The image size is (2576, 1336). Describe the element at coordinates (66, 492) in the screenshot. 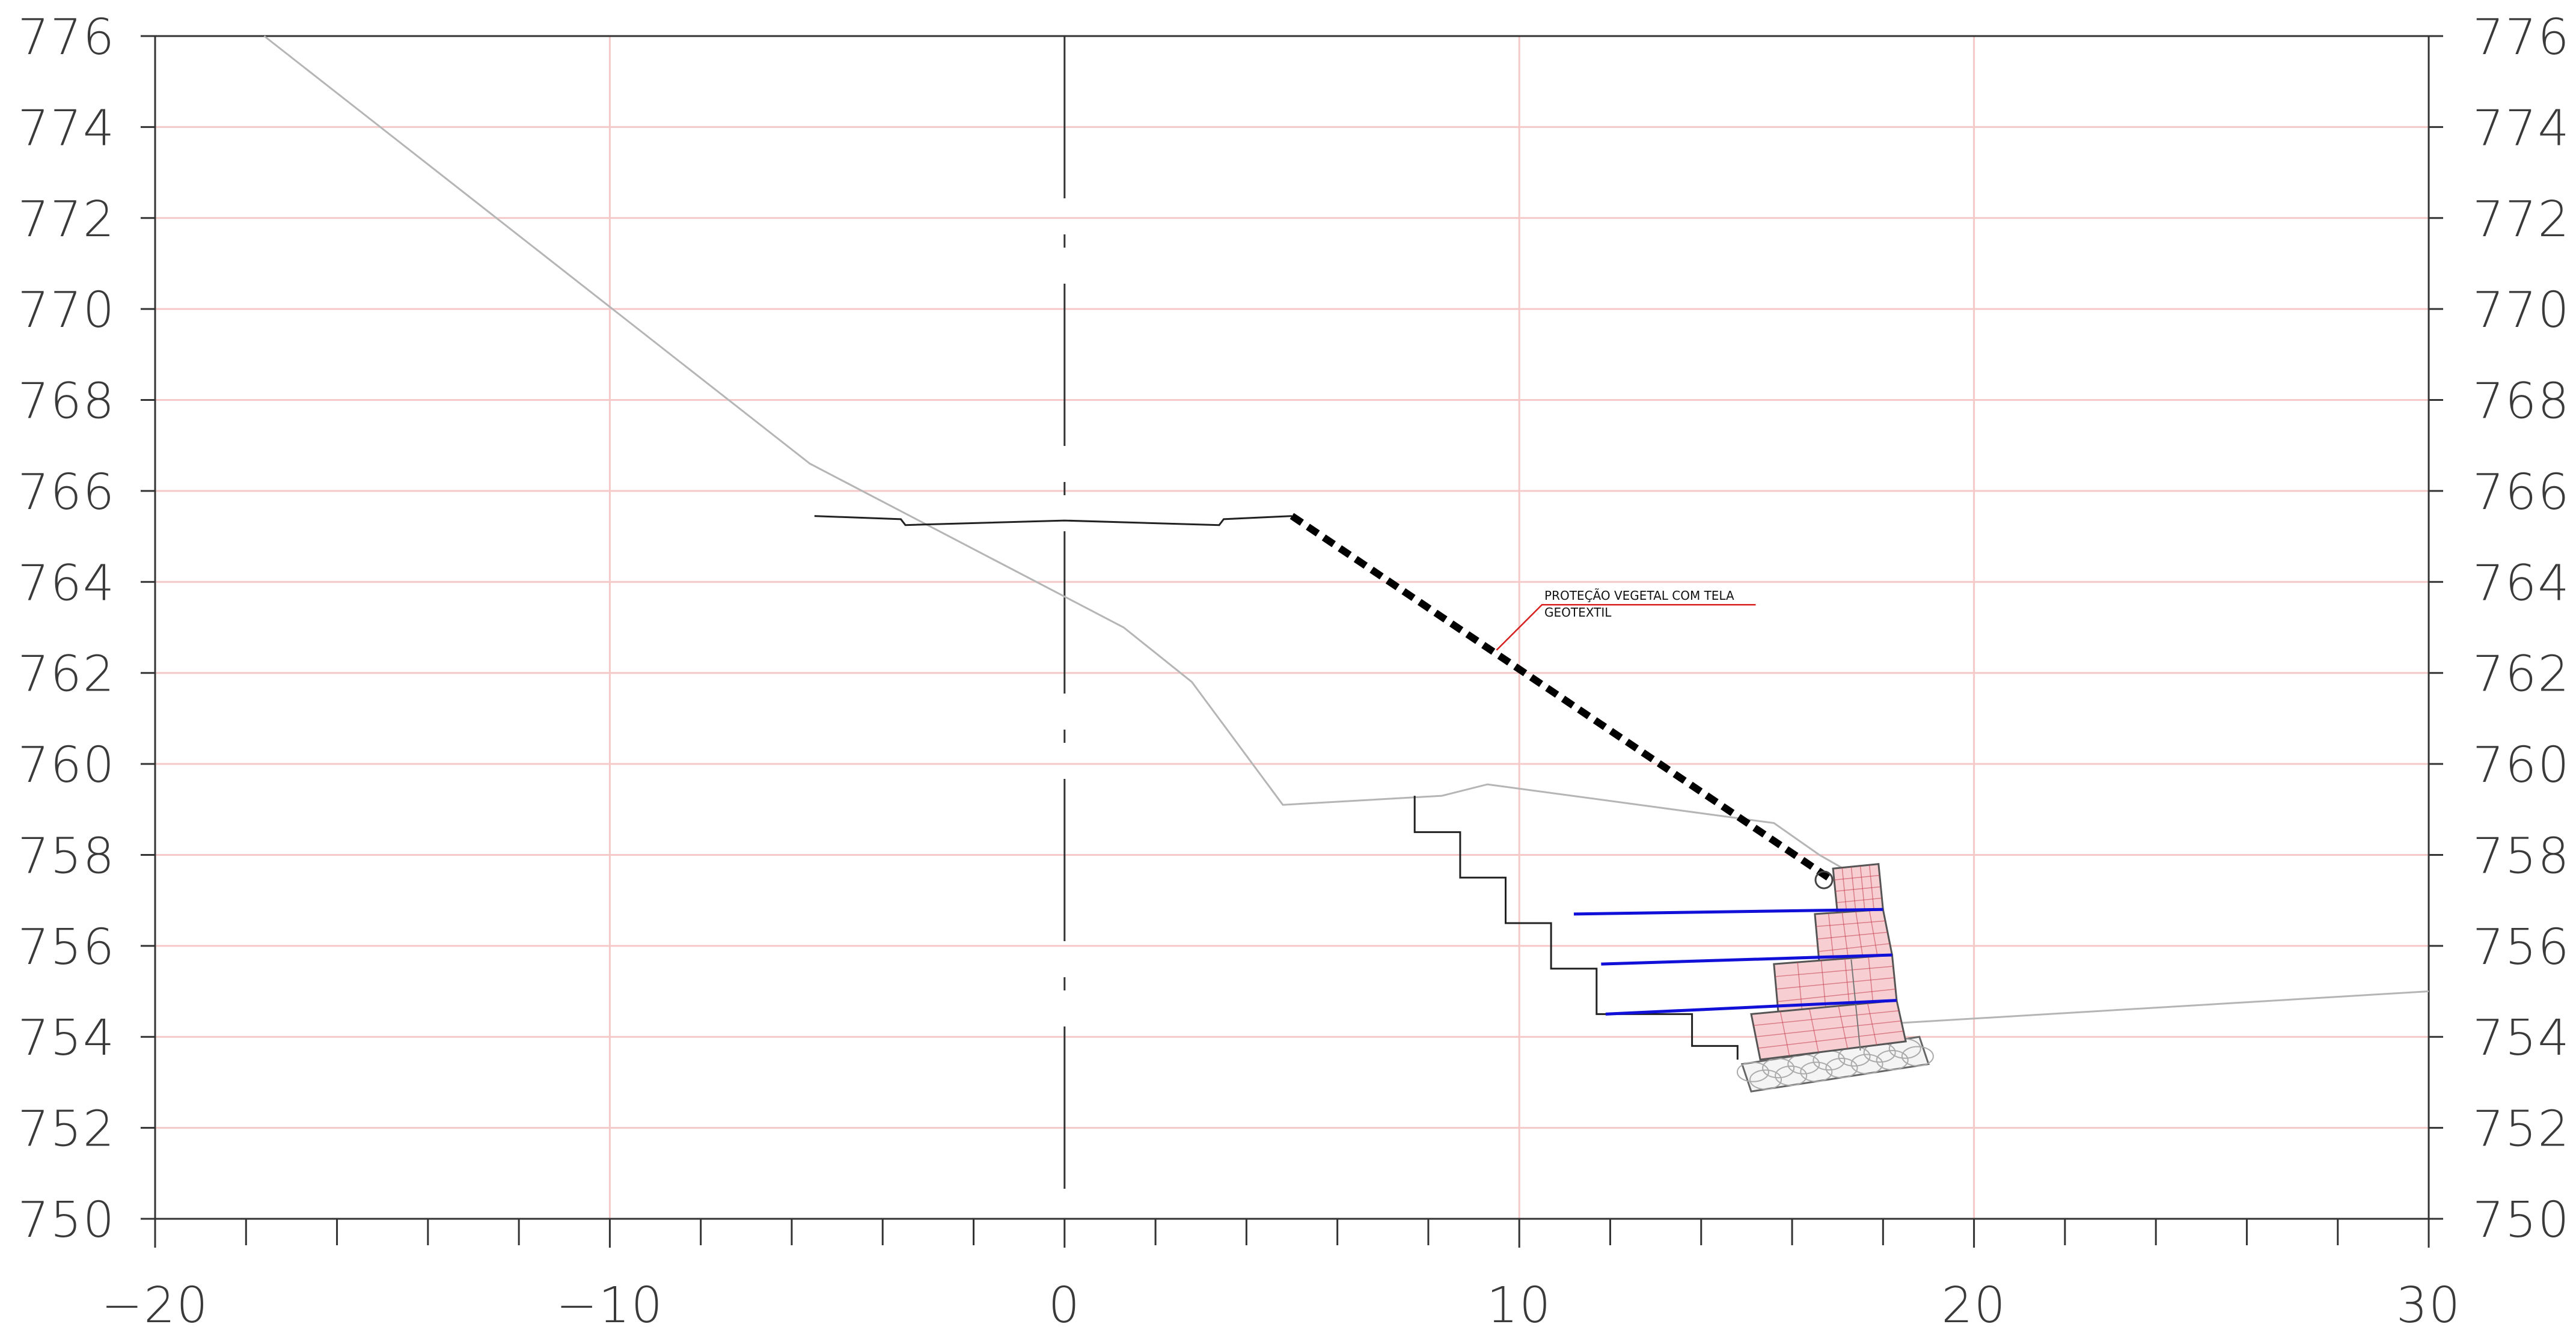

I see `y-tick-label-left: 766` at that location.